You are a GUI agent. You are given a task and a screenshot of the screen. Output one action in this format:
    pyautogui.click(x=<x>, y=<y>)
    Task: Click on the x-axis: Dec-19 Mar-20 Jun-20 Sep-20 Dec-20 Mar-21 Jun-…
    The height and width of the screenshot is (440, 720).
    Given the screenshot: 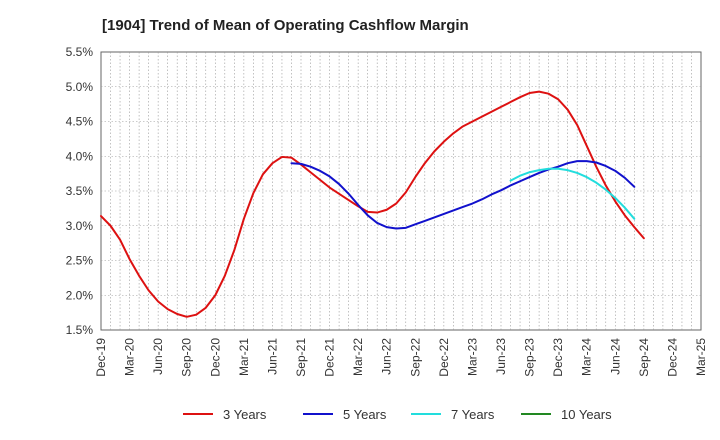 What is the action you would take?
    pyautogui.click(x=401, y=357)
    